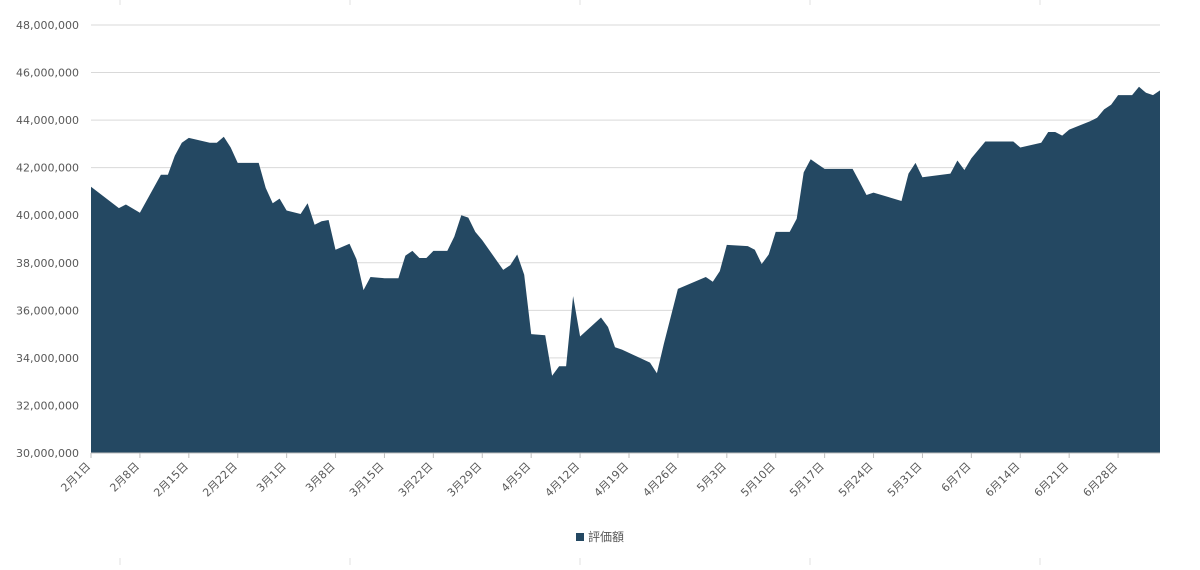 The image size is (1200, 570). What do you see at coordinates (47, 25) in the screenshot?
I see `y-tick-label: 48,000,000` at bounding box center [47, 25].